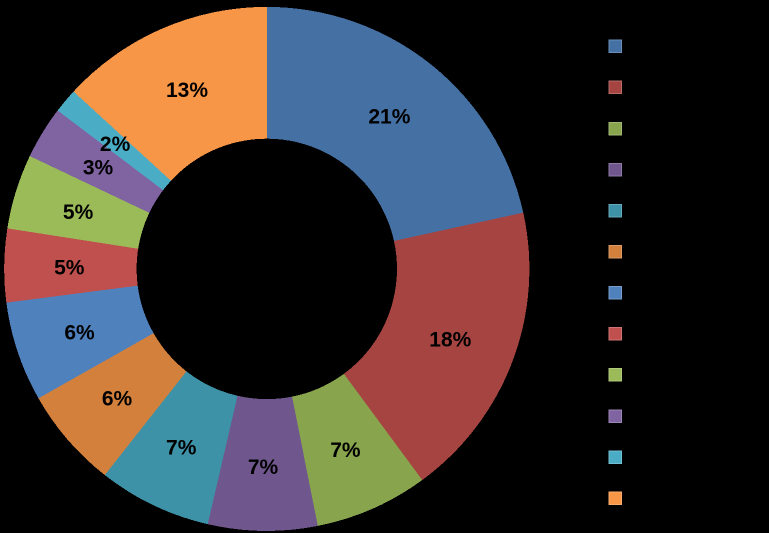  What do you see at coordinates (187, 90) in the screenshot?
I see `svg-text: 13%` at bounding box center [187, 90].